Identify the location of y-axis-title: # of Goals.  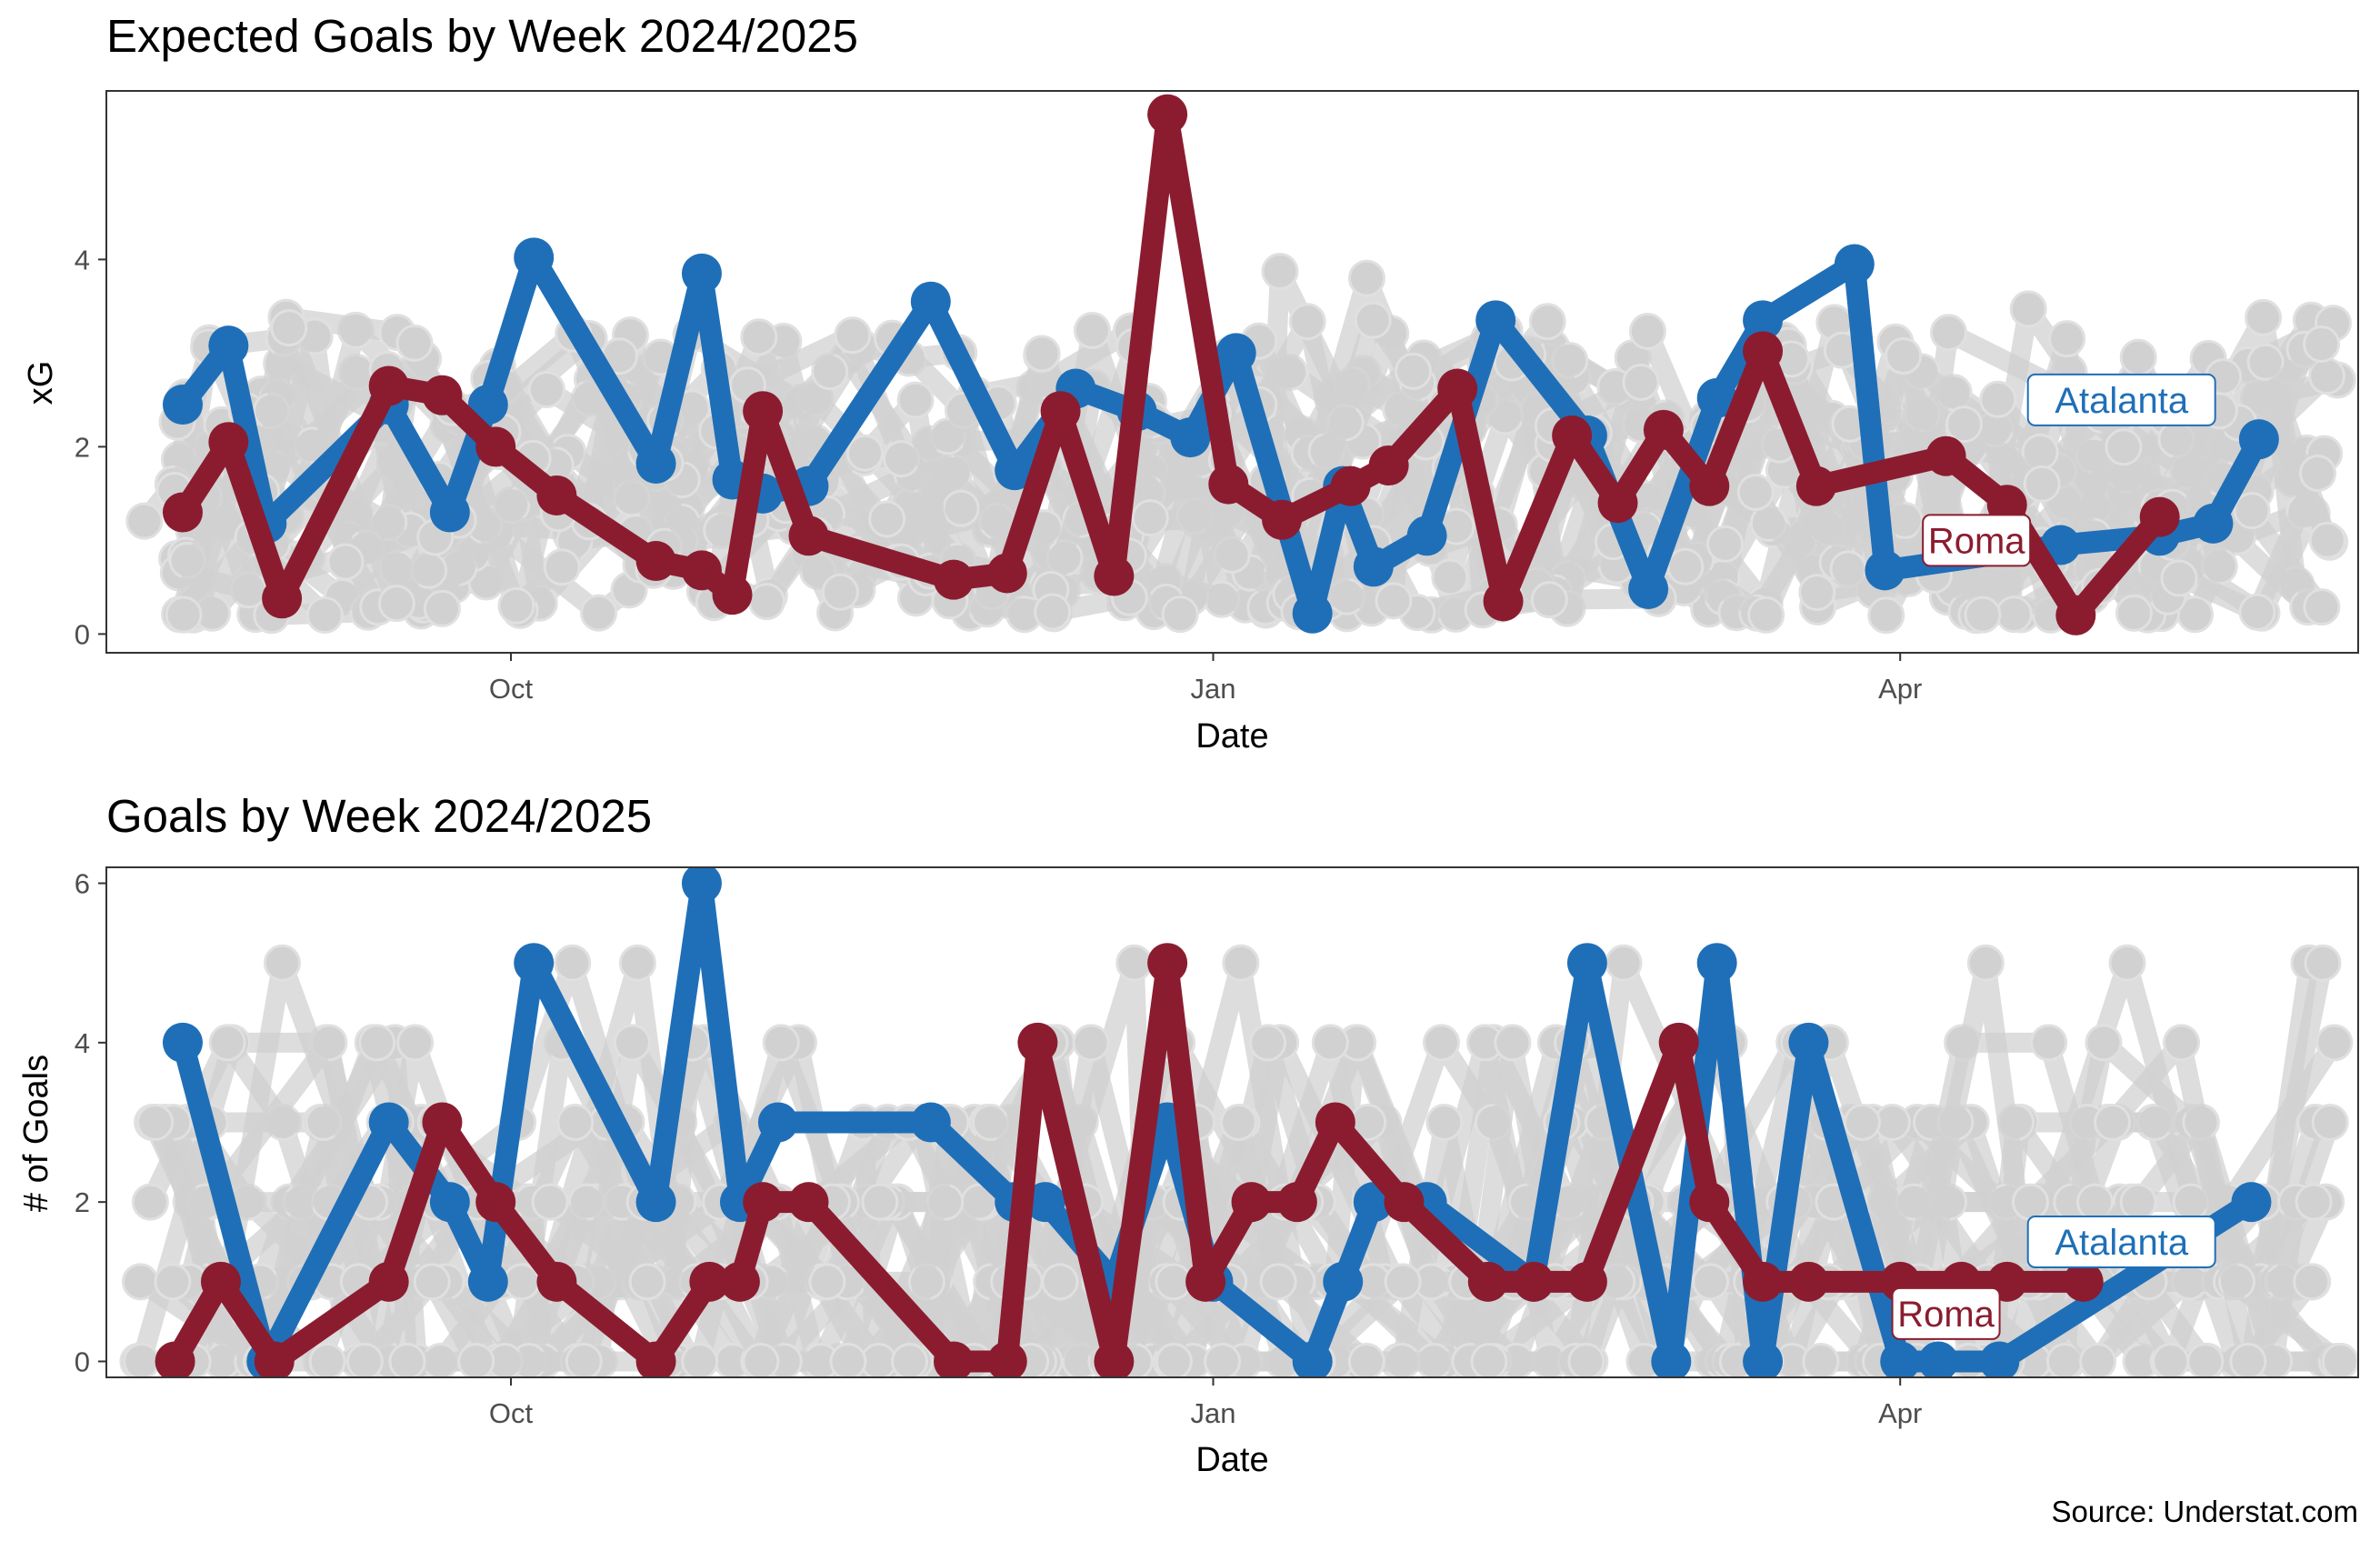
(36, 1133).